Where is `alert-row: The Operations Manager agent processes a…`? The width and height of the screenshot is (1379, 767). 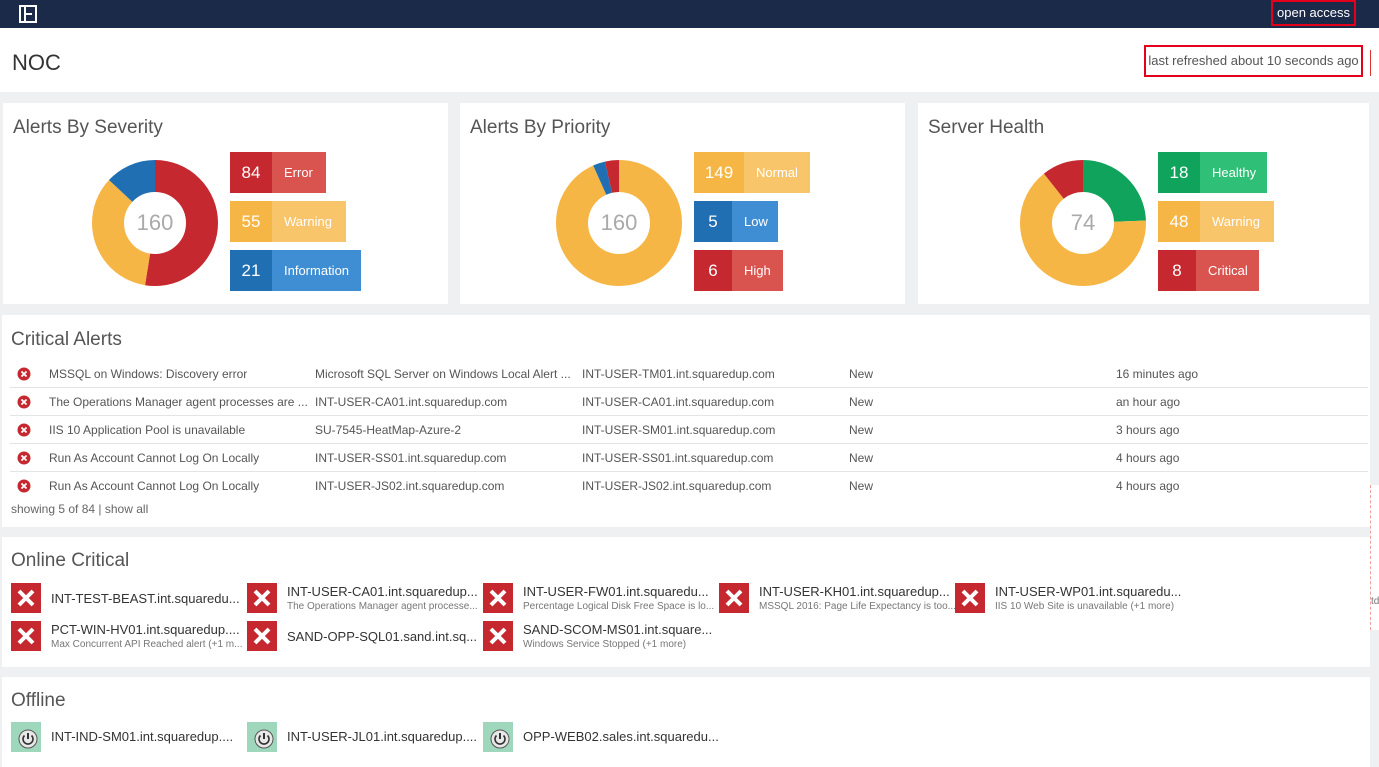
alert-row: The Operations Manager agent processes a… is located at coordinates (689, 402).